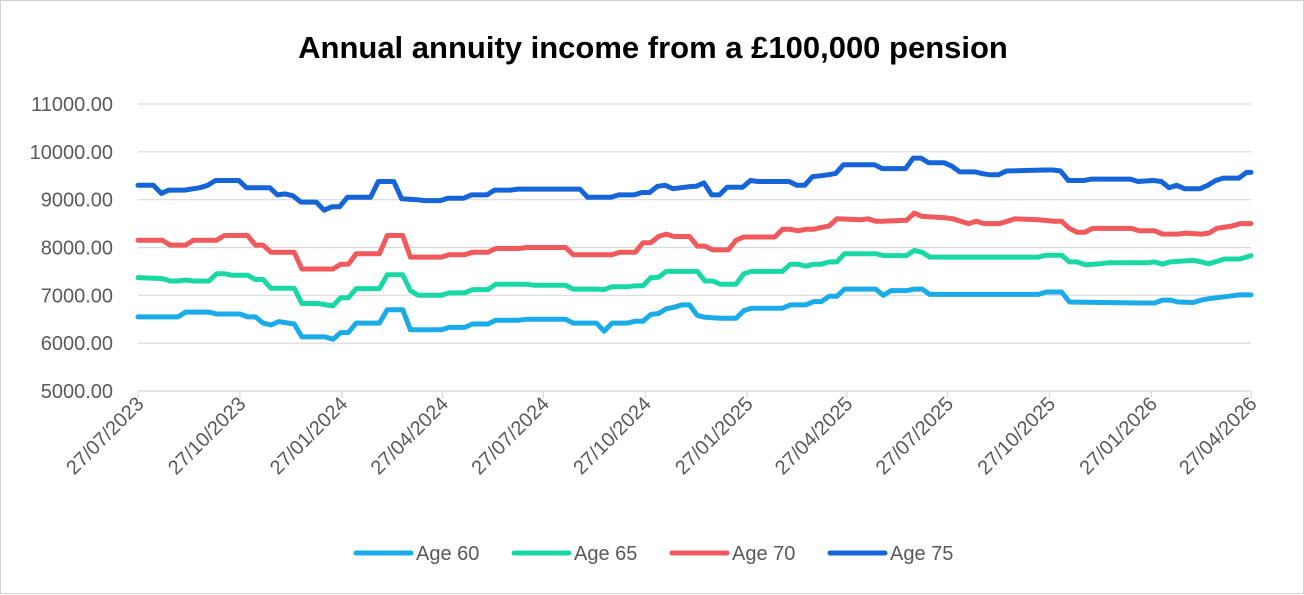 The image size is (1304, 595). Describe the element at coordinates (1119, 436) in the screenshot. I see `x-tick-label: 27/01/2026` at that location.